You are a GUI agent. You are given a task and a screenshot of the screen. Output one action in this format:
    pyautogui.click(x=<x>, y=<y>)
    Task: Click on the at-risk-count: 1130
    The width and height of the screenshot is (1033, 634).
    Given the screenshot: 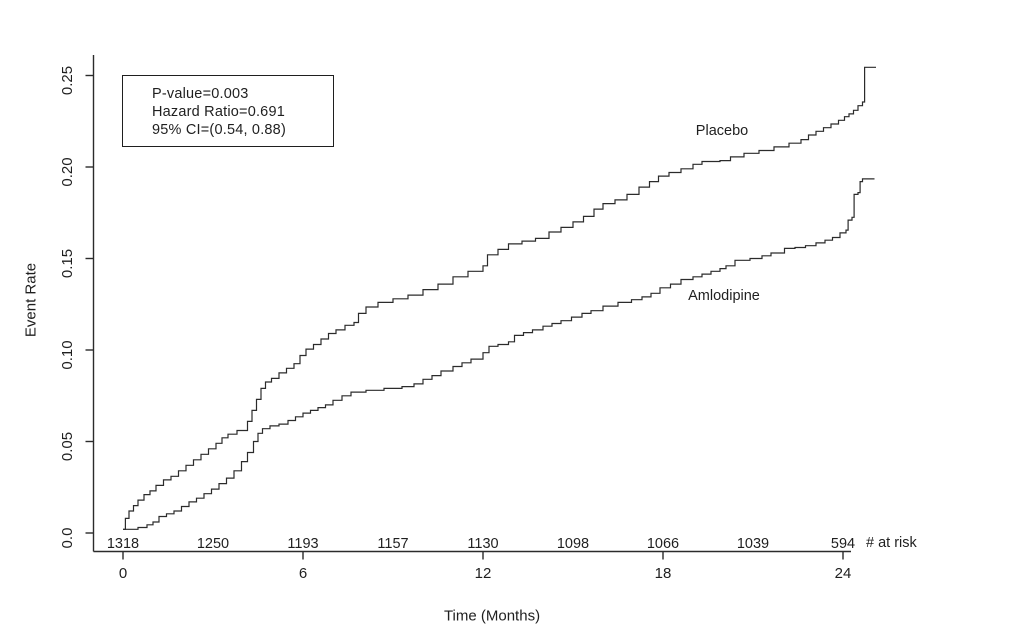 What is the action you would take?
    pyautogui.click(x=482, y=544)
    